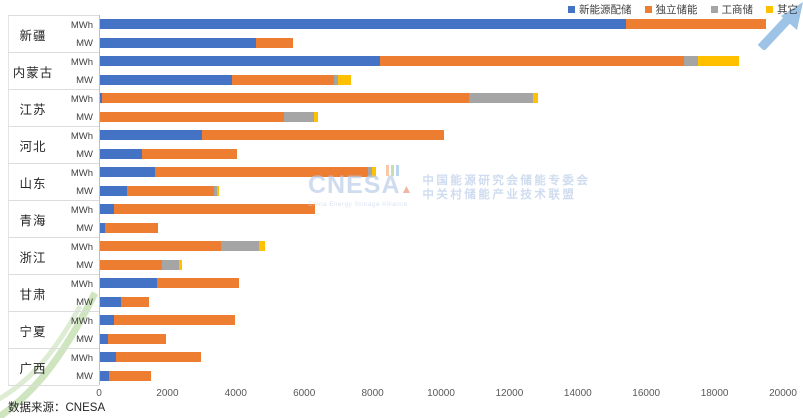 Image resolution: width=803 pixels, height=418 pixels. I want to click on x-axis-tick: 12000, so click(509, 393).